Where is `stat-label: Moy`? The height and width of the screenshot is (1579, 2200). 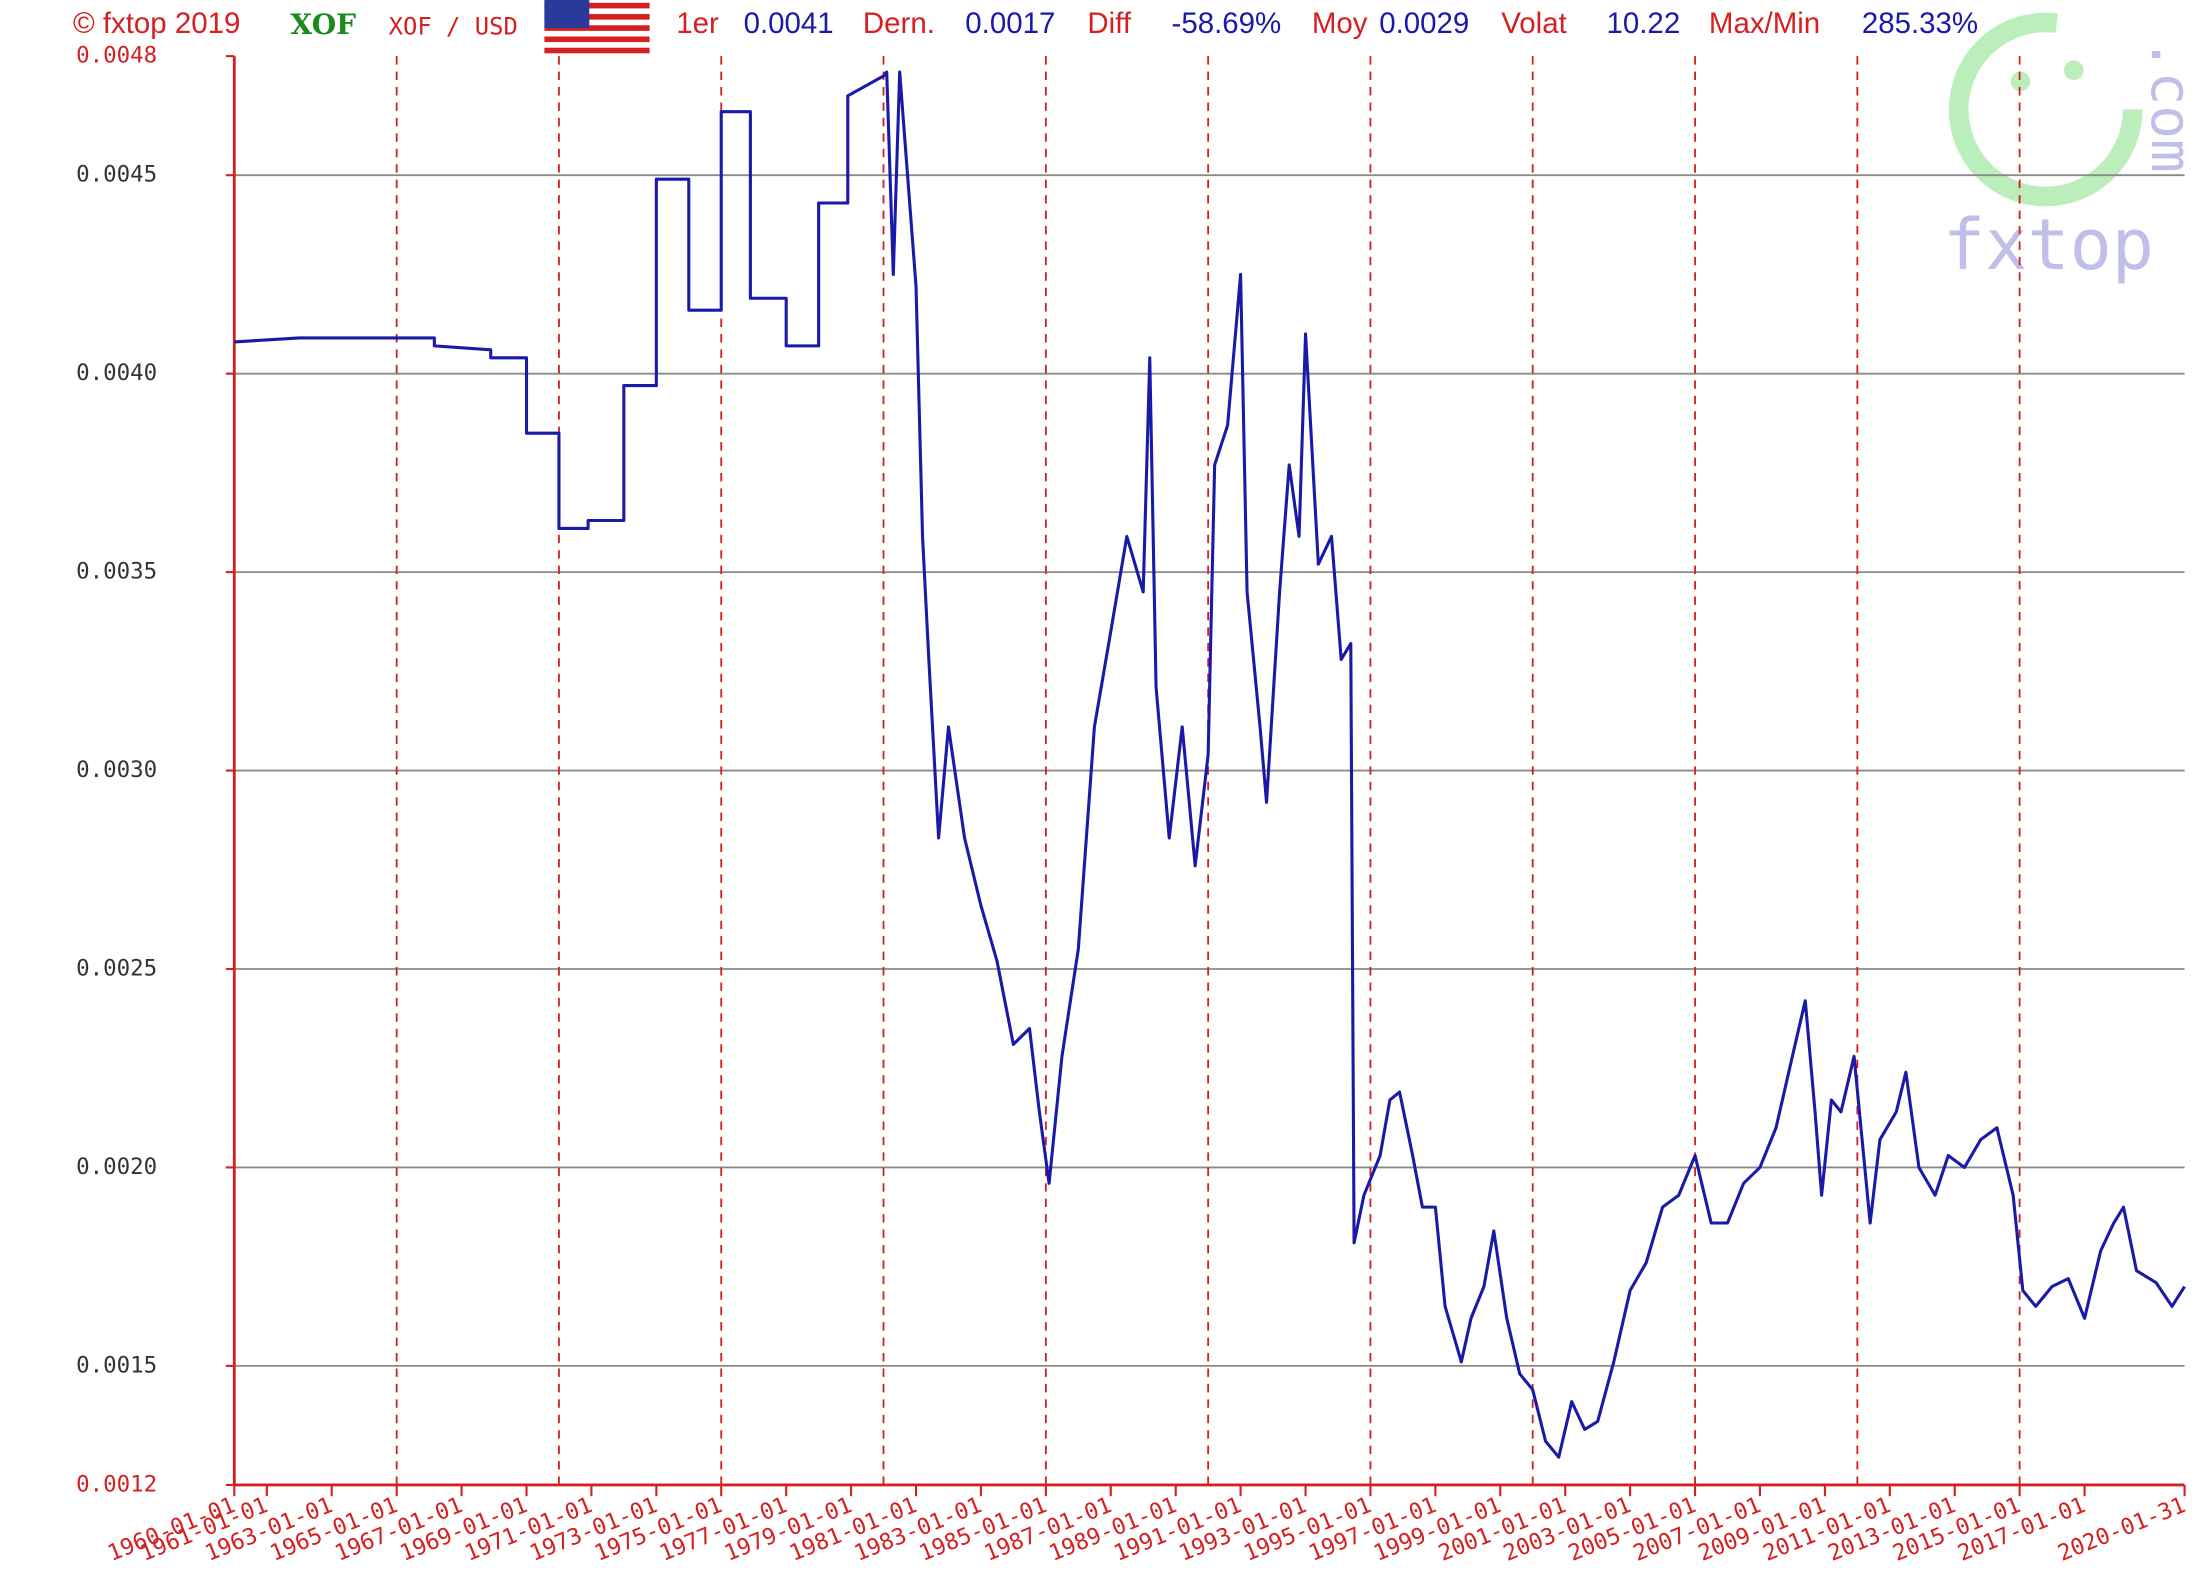
stat-label: Moy is located at coordinates (1340, 23).